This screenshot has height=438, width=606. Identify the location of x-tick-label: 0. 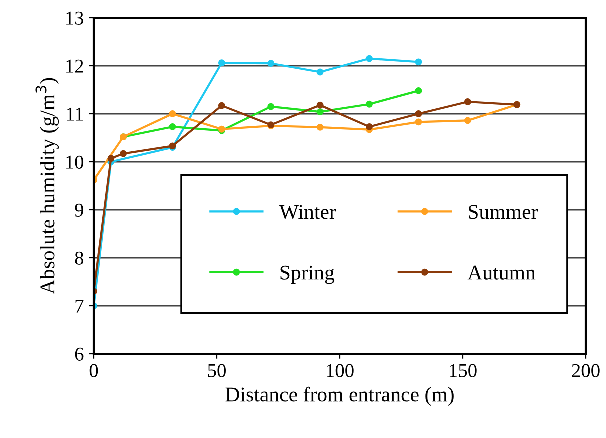
(94, 371).